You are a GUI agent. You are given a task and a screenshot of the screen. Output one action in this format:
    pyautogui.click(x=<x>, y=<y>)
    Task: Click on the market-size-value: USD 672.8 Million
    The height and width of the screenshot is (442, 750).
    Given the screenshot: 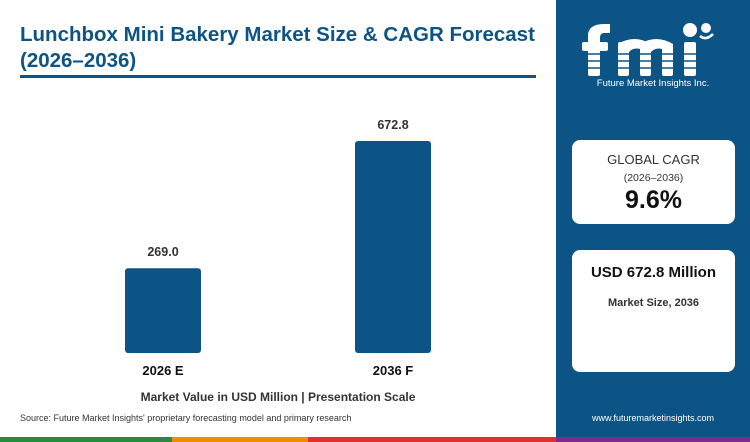 What is the action you would take?
    pyautogui.click(x=653, y=272)
    